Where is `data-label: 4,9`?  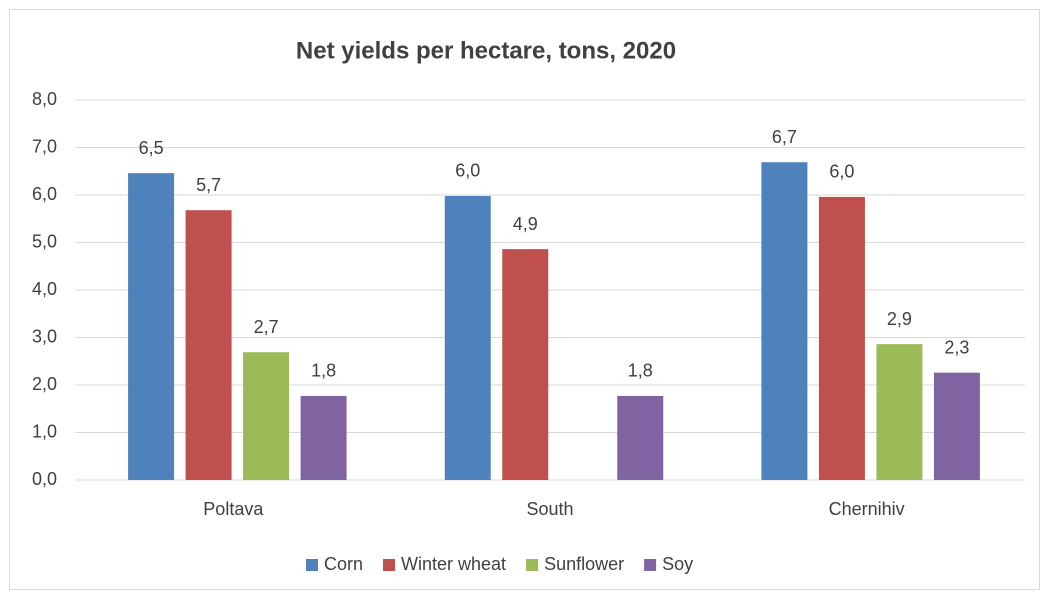
data-label: 4,9 is located at coordinates (525, 224).